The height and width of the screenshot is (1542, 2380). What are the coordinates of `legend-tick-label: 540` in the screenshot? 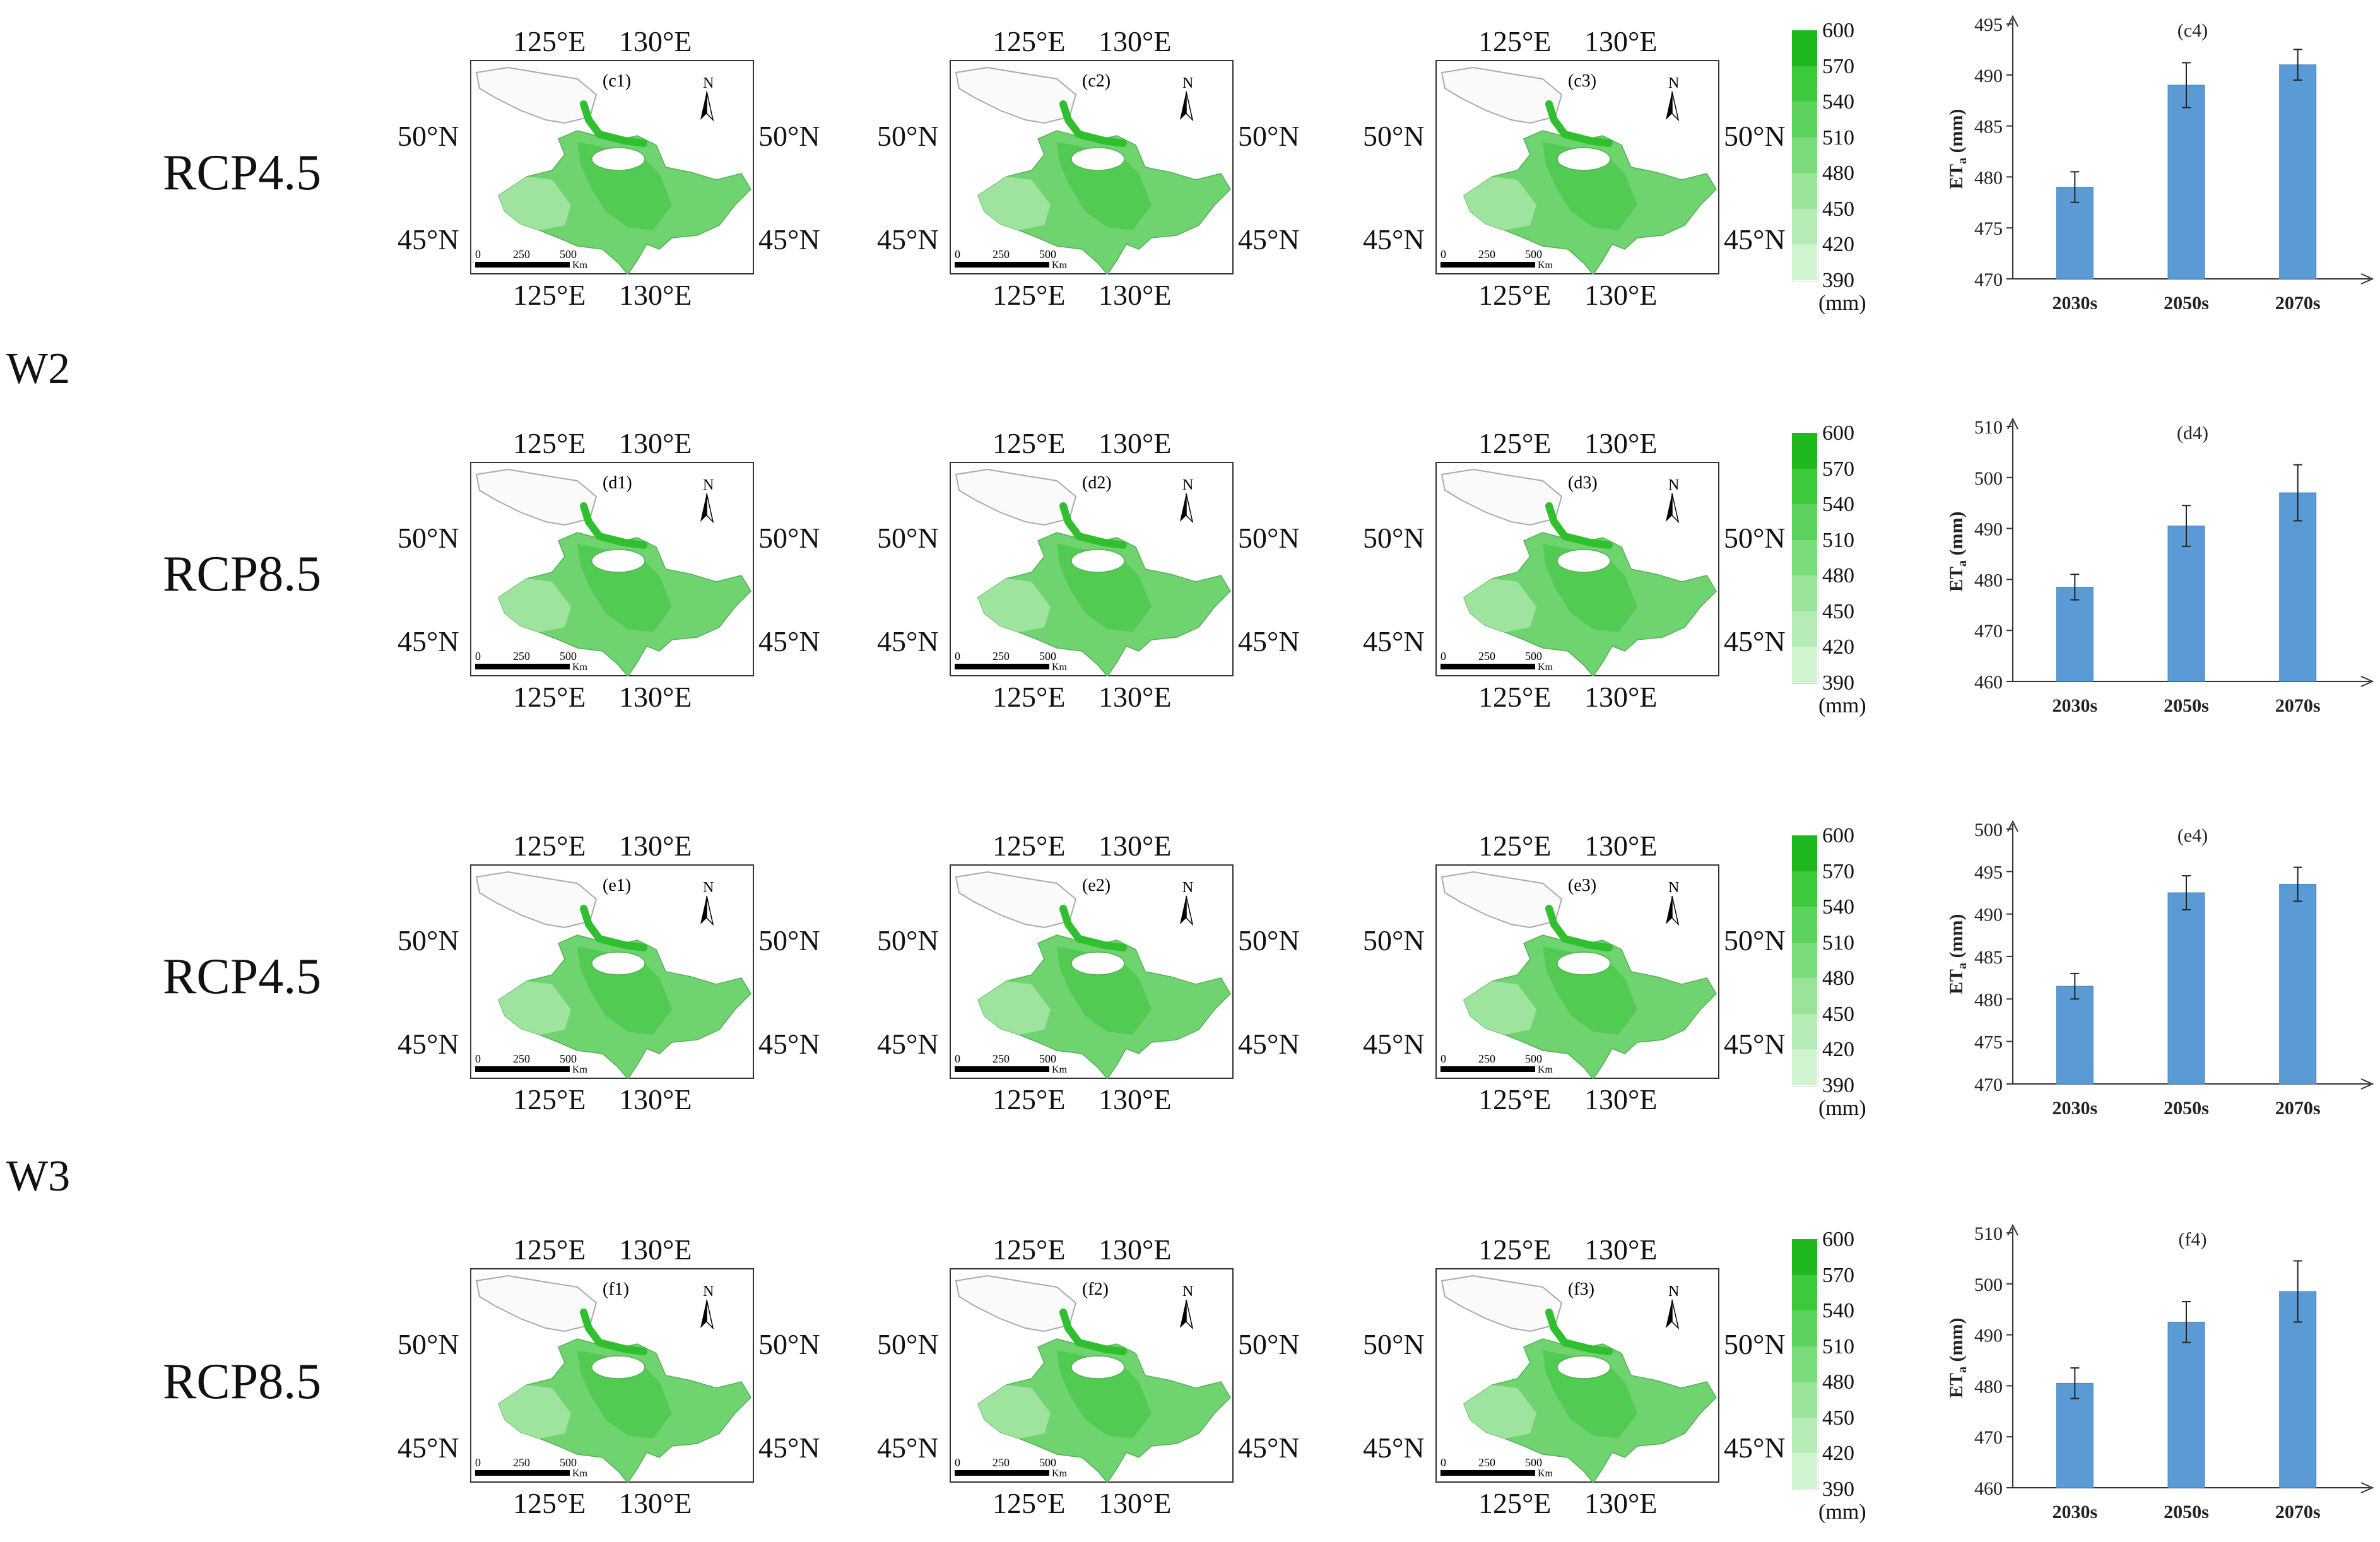 It's located at (1838, 907).